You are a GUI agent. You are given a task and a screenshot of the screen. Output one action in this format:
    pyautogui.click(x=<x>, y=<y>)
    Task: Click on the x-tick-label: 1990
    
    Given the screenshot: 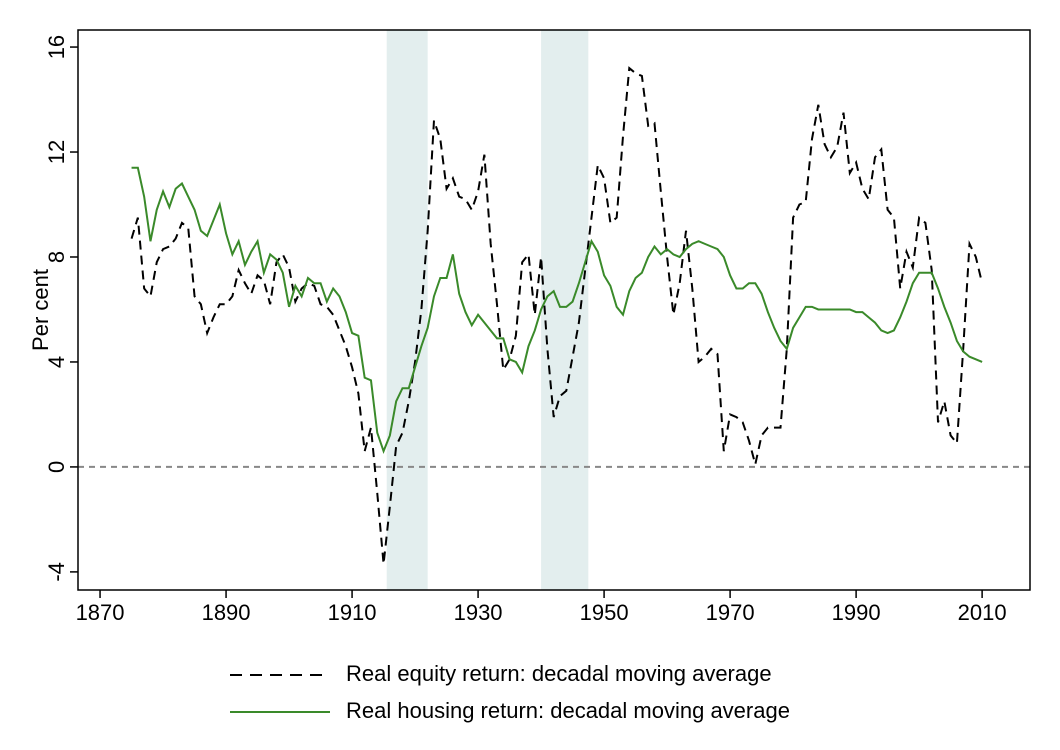 What is the action you would take?
    pyautogui.click(x=856, y=612)
    